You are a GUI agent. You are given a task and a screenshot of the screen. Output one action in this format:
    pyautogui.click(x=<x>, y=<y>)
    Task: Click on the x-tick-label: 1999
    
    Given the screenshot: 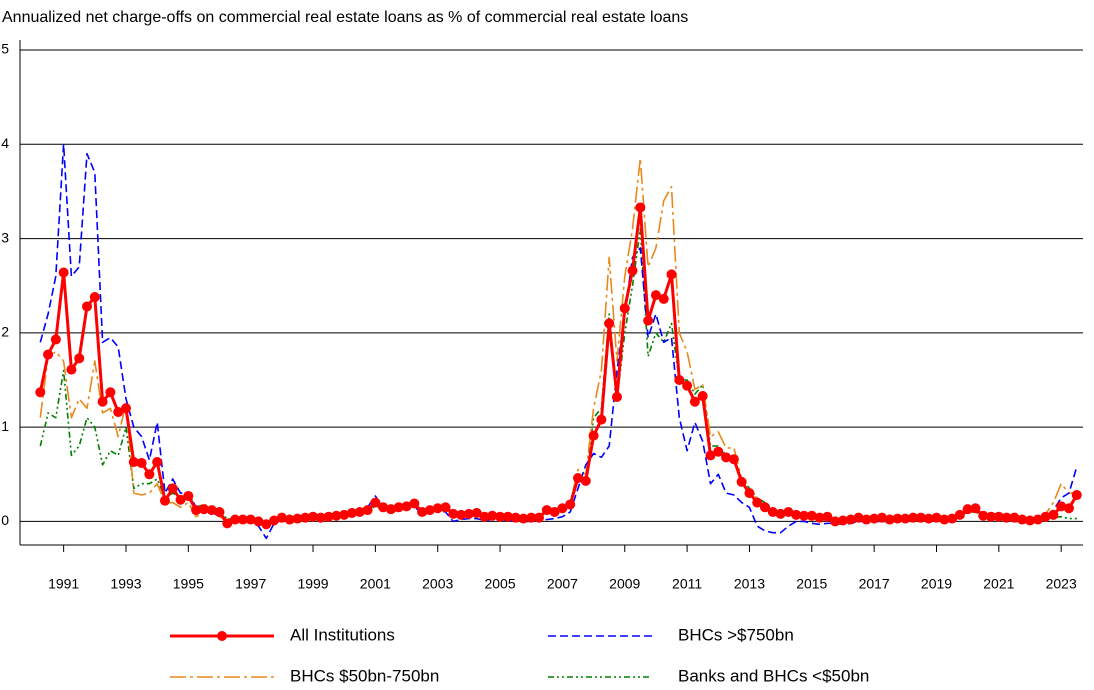 What is the action you would take?
    pyautogui.click(x=312, y=584)
    